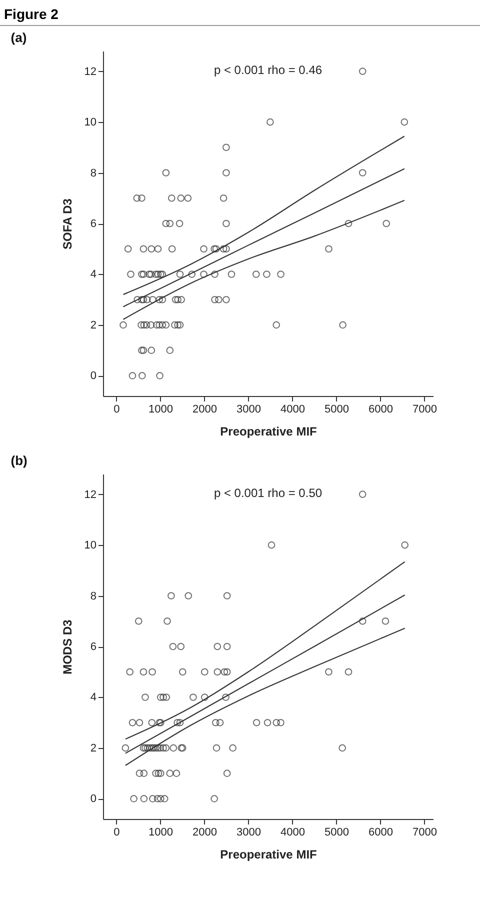 The image size is (480, 915). What do you see at coordinates (19, 460) in the screenshot?
I see `chart-subtitle: (b)` at bounding box center [19, 460].